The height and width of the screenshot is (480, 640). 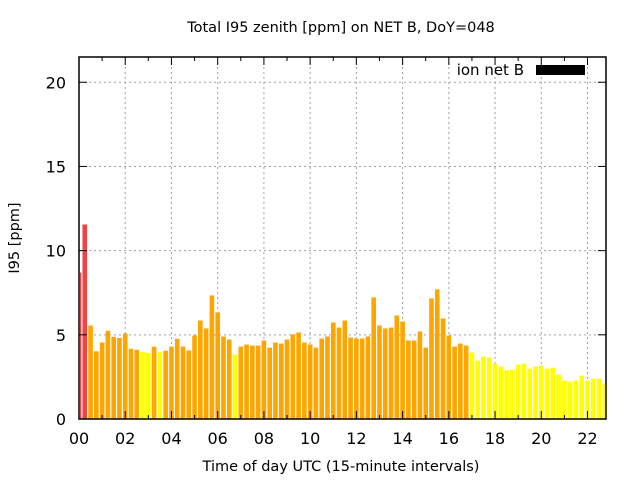 I want to click on chart-title: Total I95 zenith [ppm] on NET B, DoY=048, so click(x=340, y=28).